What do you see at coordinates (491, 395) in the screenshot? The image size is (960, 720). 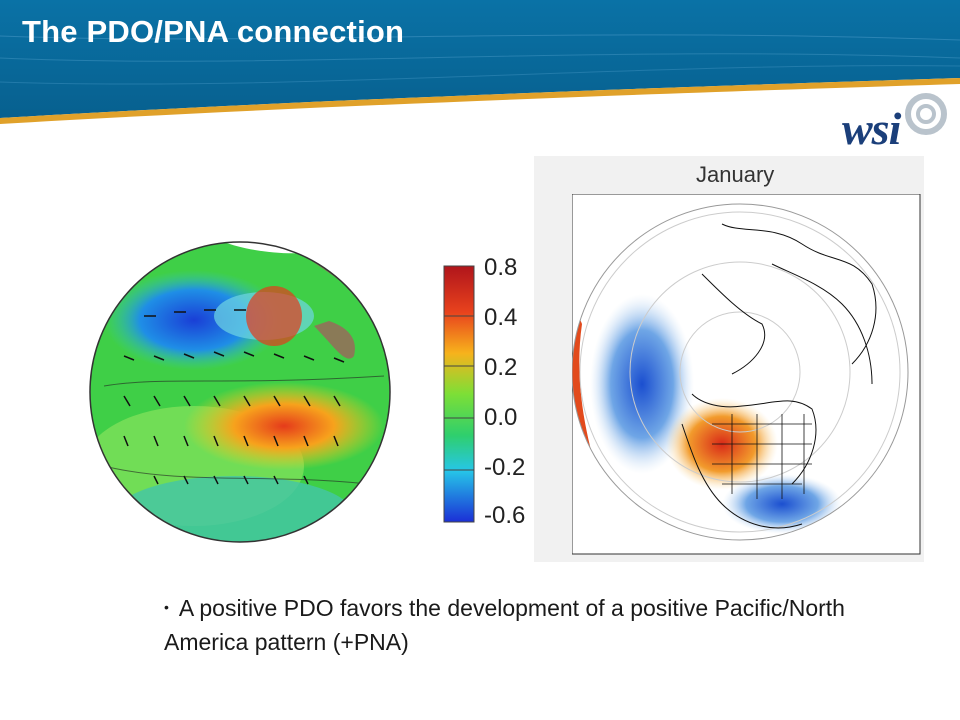 I see `colorbar: 0.8 0.4 0.2 0.0 -0.2 -0.6` at bounding box center [491, 395].